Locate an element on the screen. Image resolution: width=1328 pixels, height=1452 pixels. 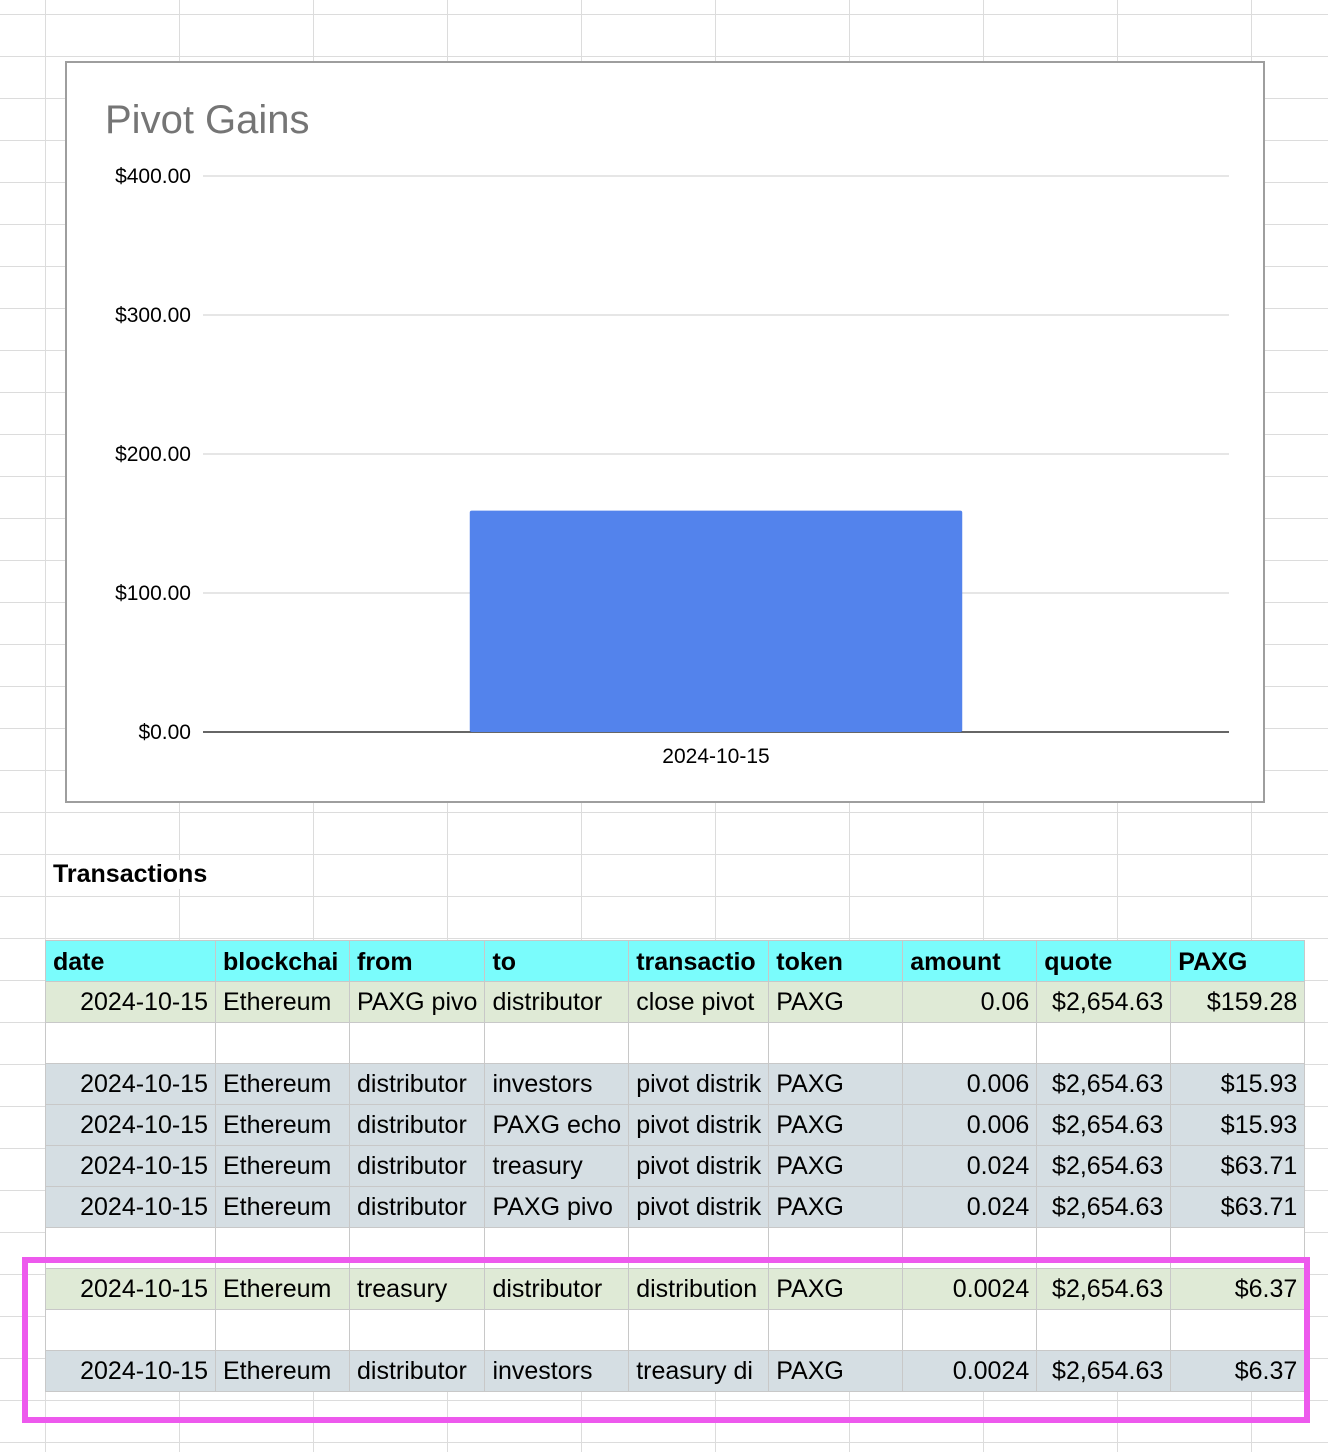
cell-to: PAXG echo is located at coordinates (557, 1125).